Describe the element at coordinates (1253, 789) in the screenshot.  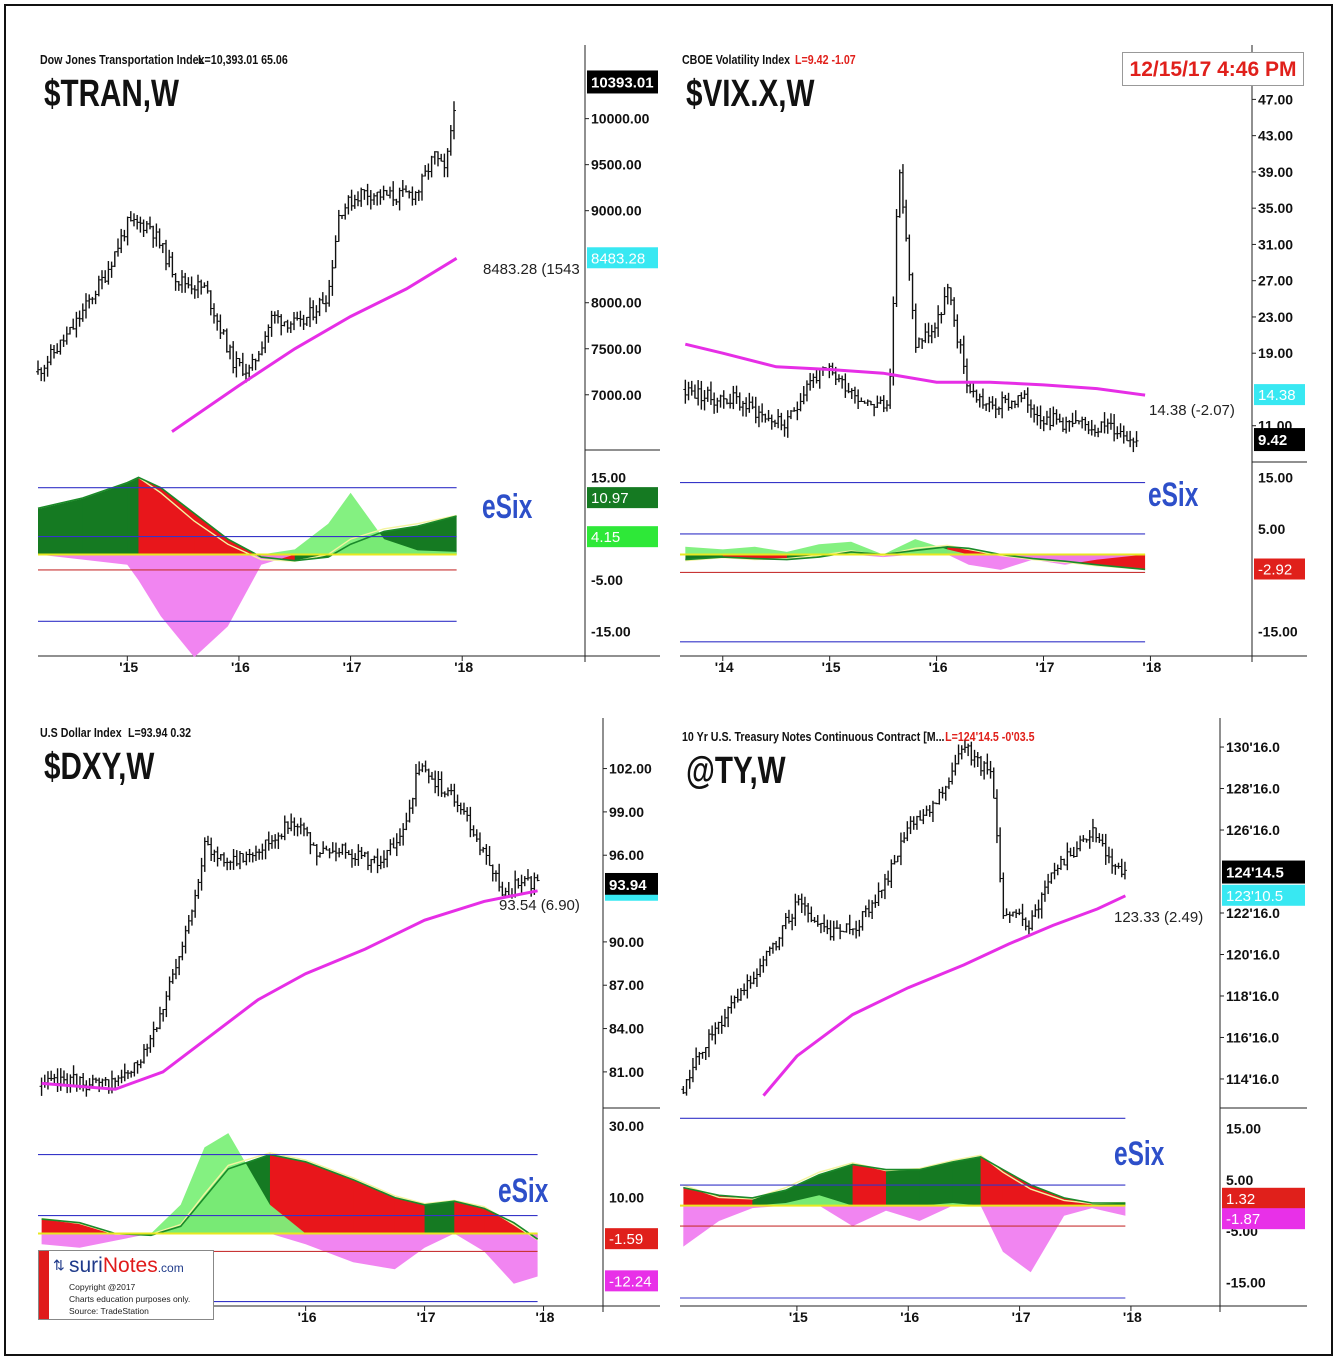
I see `price-tick-label: 128'16.0` at that location.